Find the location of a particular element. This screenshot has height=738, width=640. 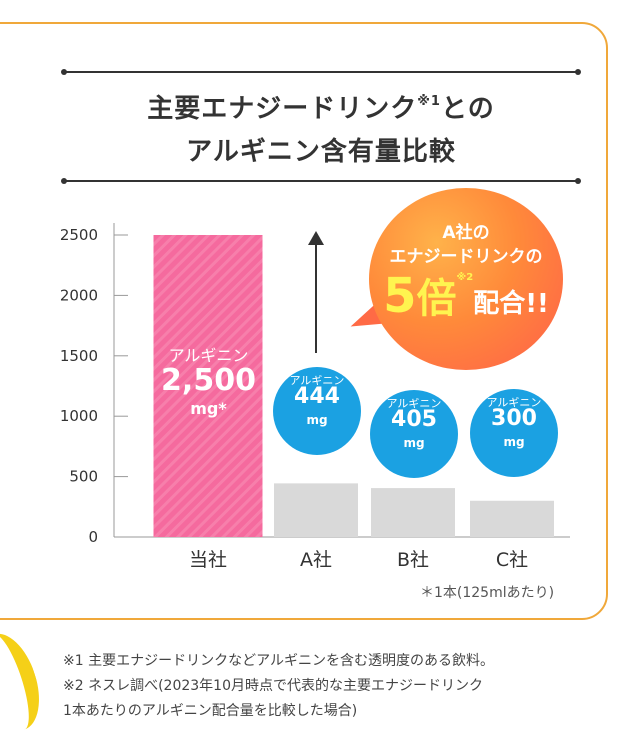

badge-label-c: アルギニン is located at coordinates (514, 402).